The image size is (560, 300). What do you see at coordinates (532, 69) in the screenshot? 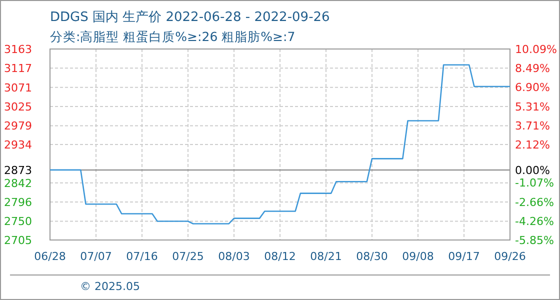
I see `y2-tick-label: 8.49%` at bounding box center [532, 69].